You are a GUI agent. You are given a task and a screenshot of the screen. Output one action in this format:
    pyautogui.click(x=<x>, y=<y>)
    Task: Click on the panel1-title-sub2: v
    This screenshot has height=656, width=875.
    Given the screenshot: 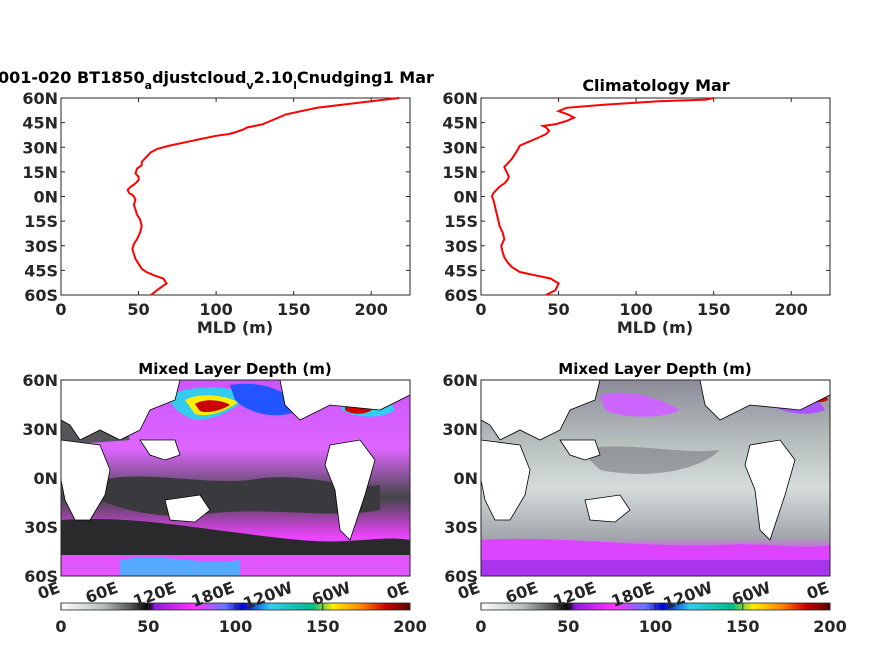 What is the action you would take?
    pyautogui.click(x=250, y=85)
    